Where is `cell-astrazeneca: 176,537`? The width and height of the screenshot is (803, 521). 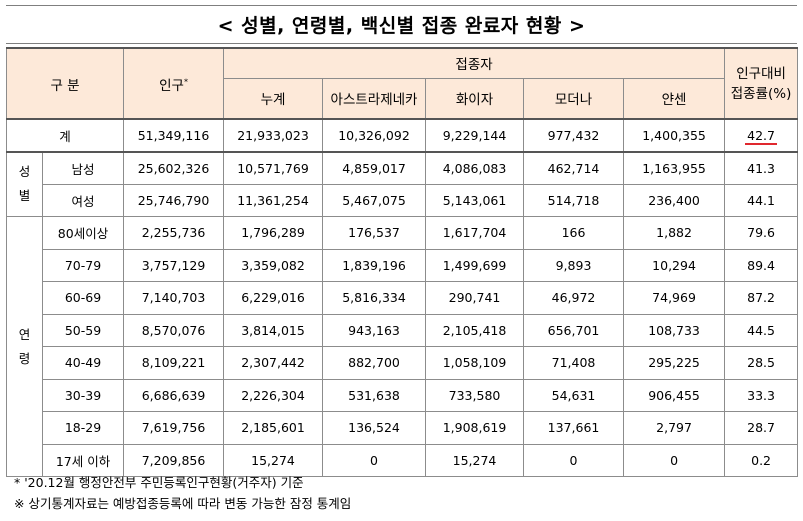 cell-astrazeneca: 176,537 is located at coordinates (374, 233).